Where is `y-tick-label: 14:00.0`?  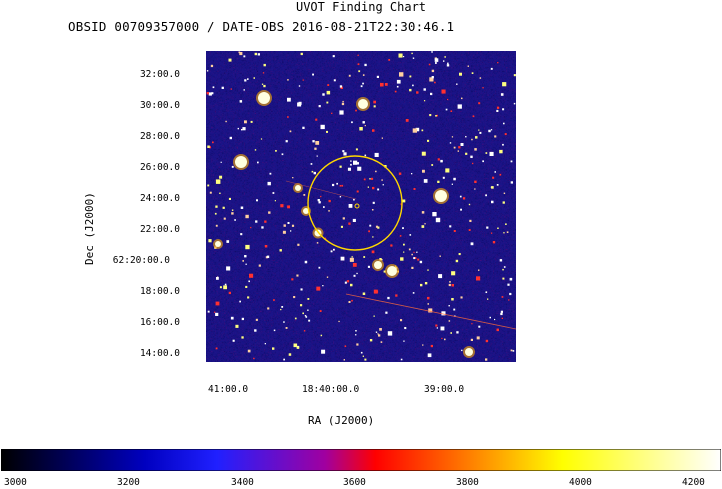 y-tick-label: 14:00.0 is located at coordinates (159, 353).